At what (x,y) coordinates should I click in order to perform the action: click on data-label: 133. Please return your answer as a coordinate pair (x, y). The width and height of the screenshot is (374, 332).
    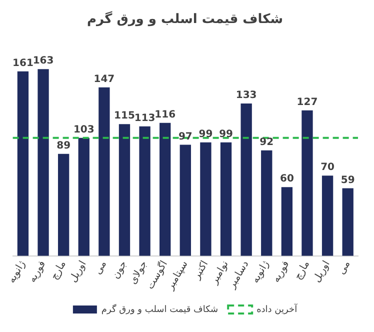
    Looking at the image, I should click on (246, 96).